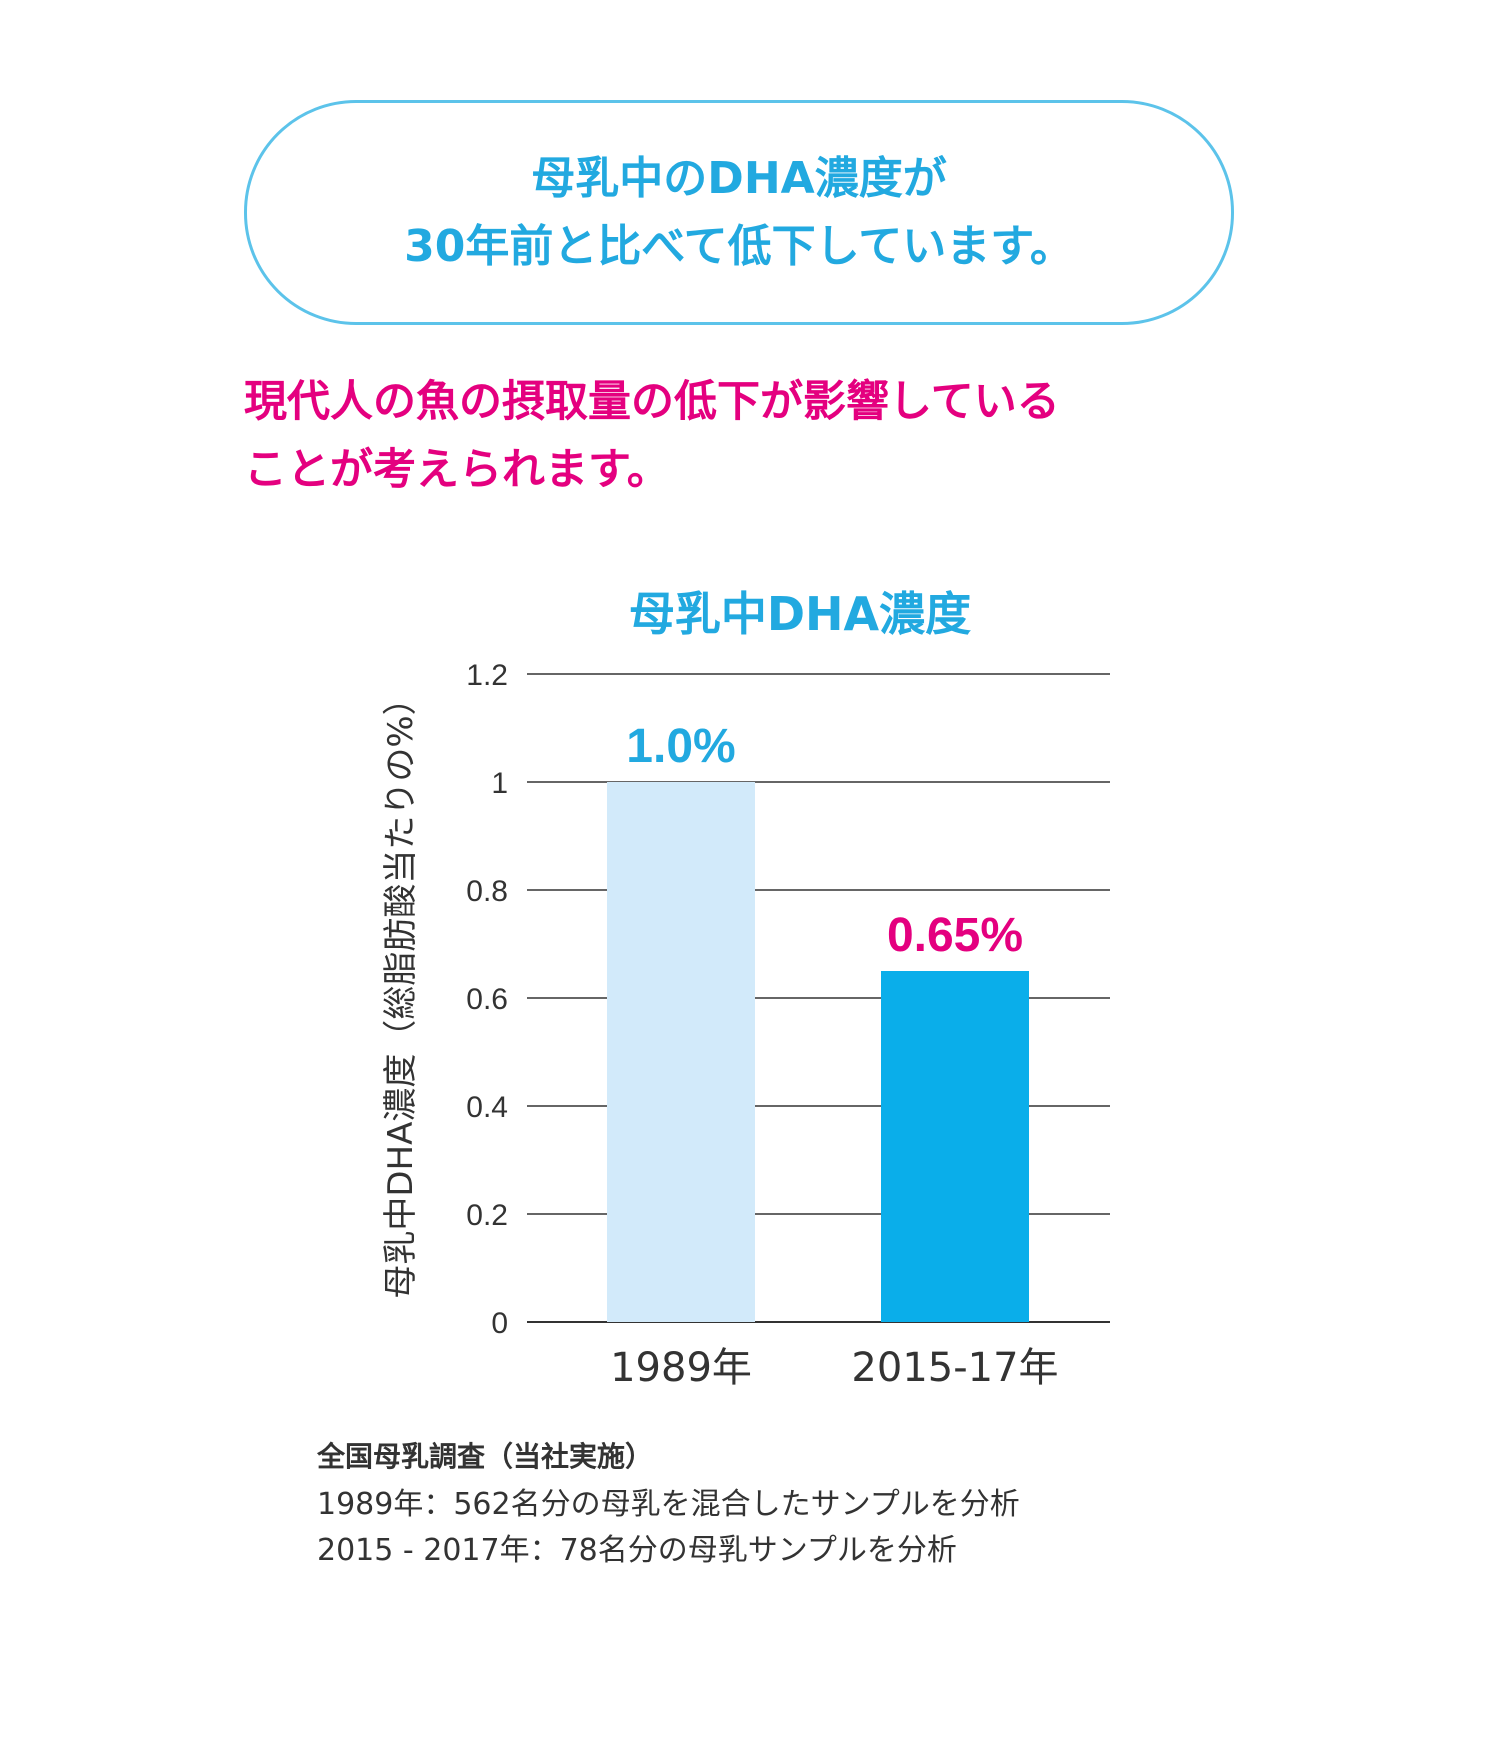 The height and width of the screenshot is (1738, 1500). I want to click on source-line-1: 1989年：562名分の母乳を混合したサンプルを分析, so click(668, 1504).